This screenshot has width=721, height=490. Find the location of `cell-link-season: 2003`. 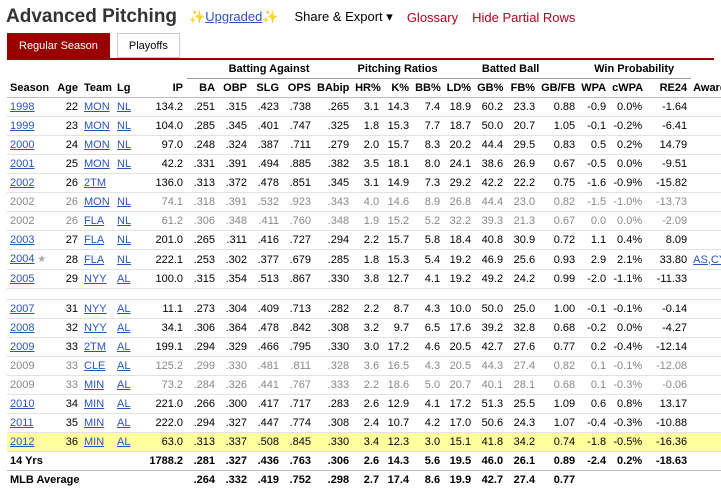

cell-link-season: 2003 is located at coordinates (22, 240).